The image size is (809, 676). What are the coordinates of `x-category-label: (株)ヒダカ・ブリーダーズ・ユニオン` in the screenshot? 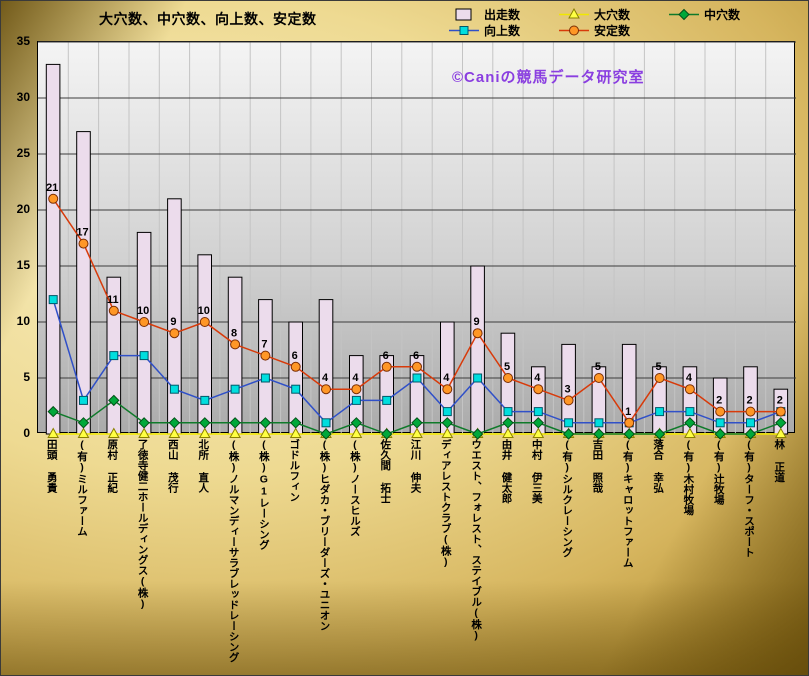 It's located at (324, 535).